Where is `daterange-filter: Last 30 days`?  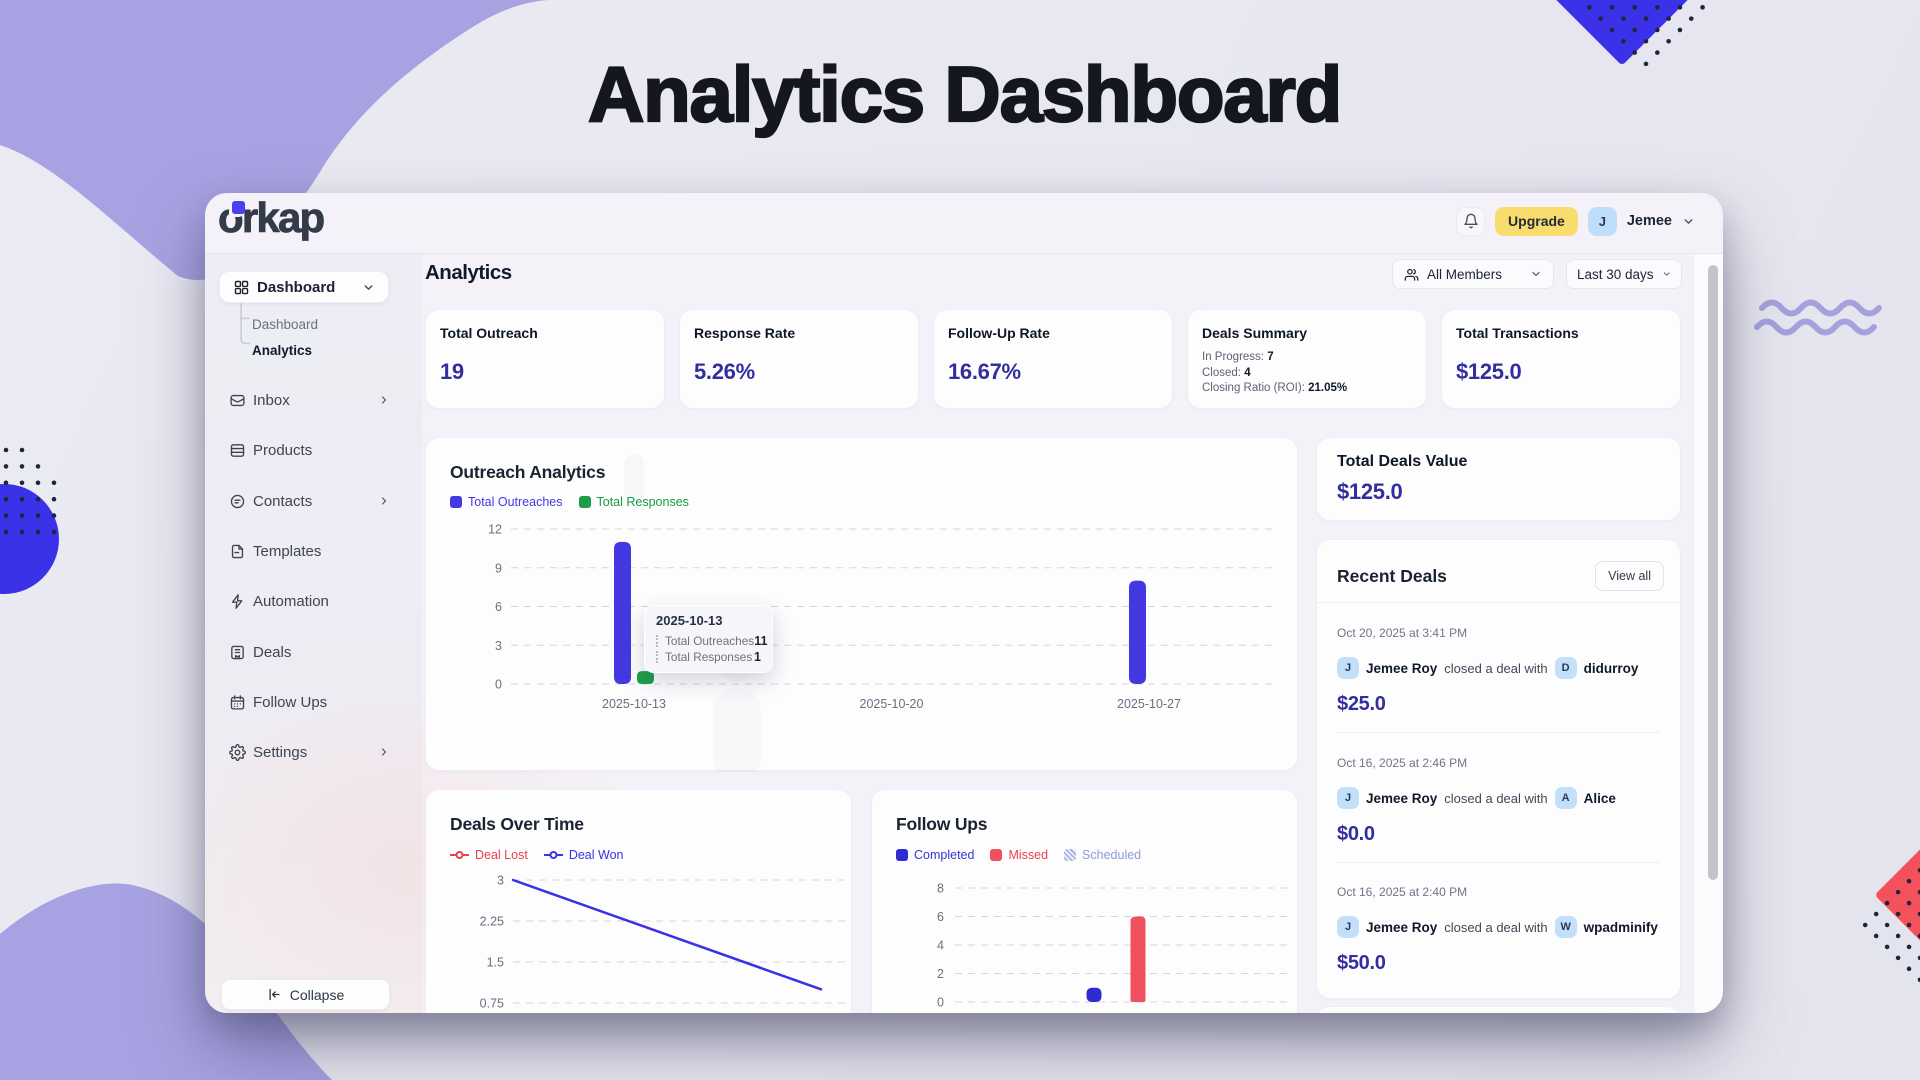 daterange-filter: Last 30 days is located at coordinates (1624, 274).